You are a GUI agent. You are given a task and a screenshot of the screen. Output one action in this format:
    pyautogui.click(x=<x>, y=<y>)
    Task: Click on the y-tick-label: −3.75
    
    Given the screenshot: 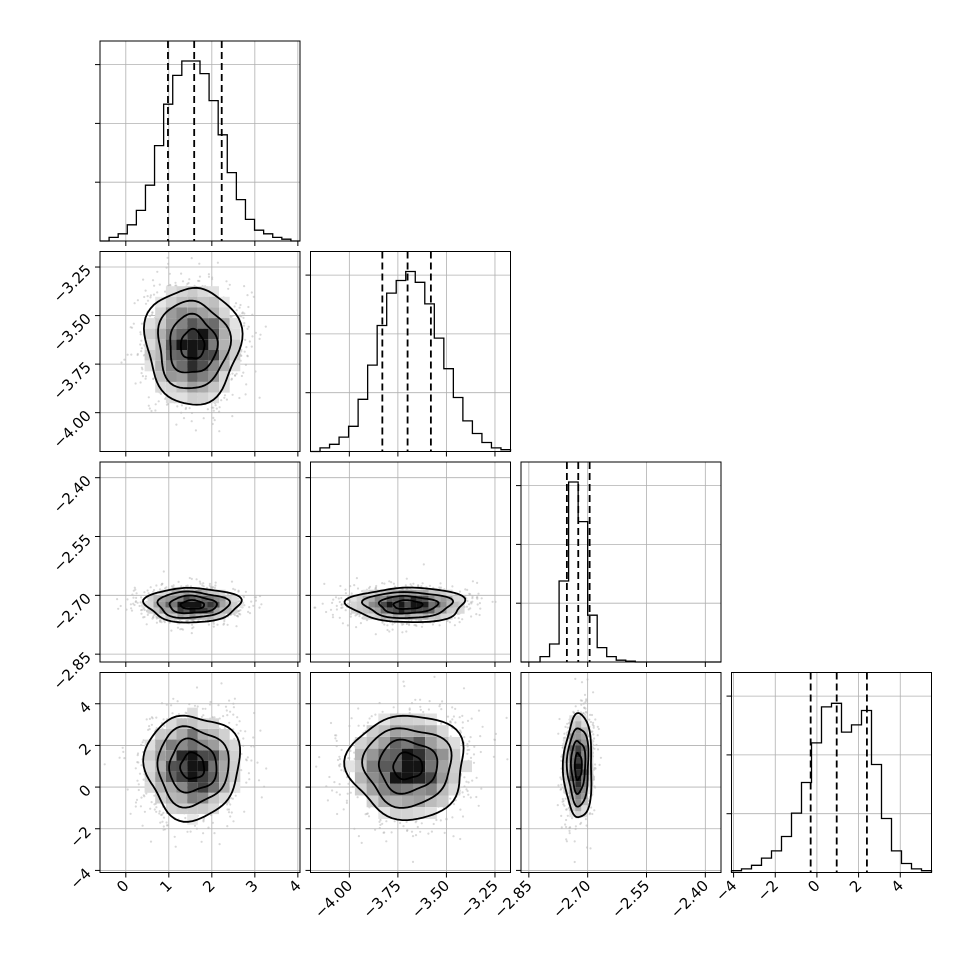 What is the action you would take?
    pyautogui.click(x=72, y=380)
    